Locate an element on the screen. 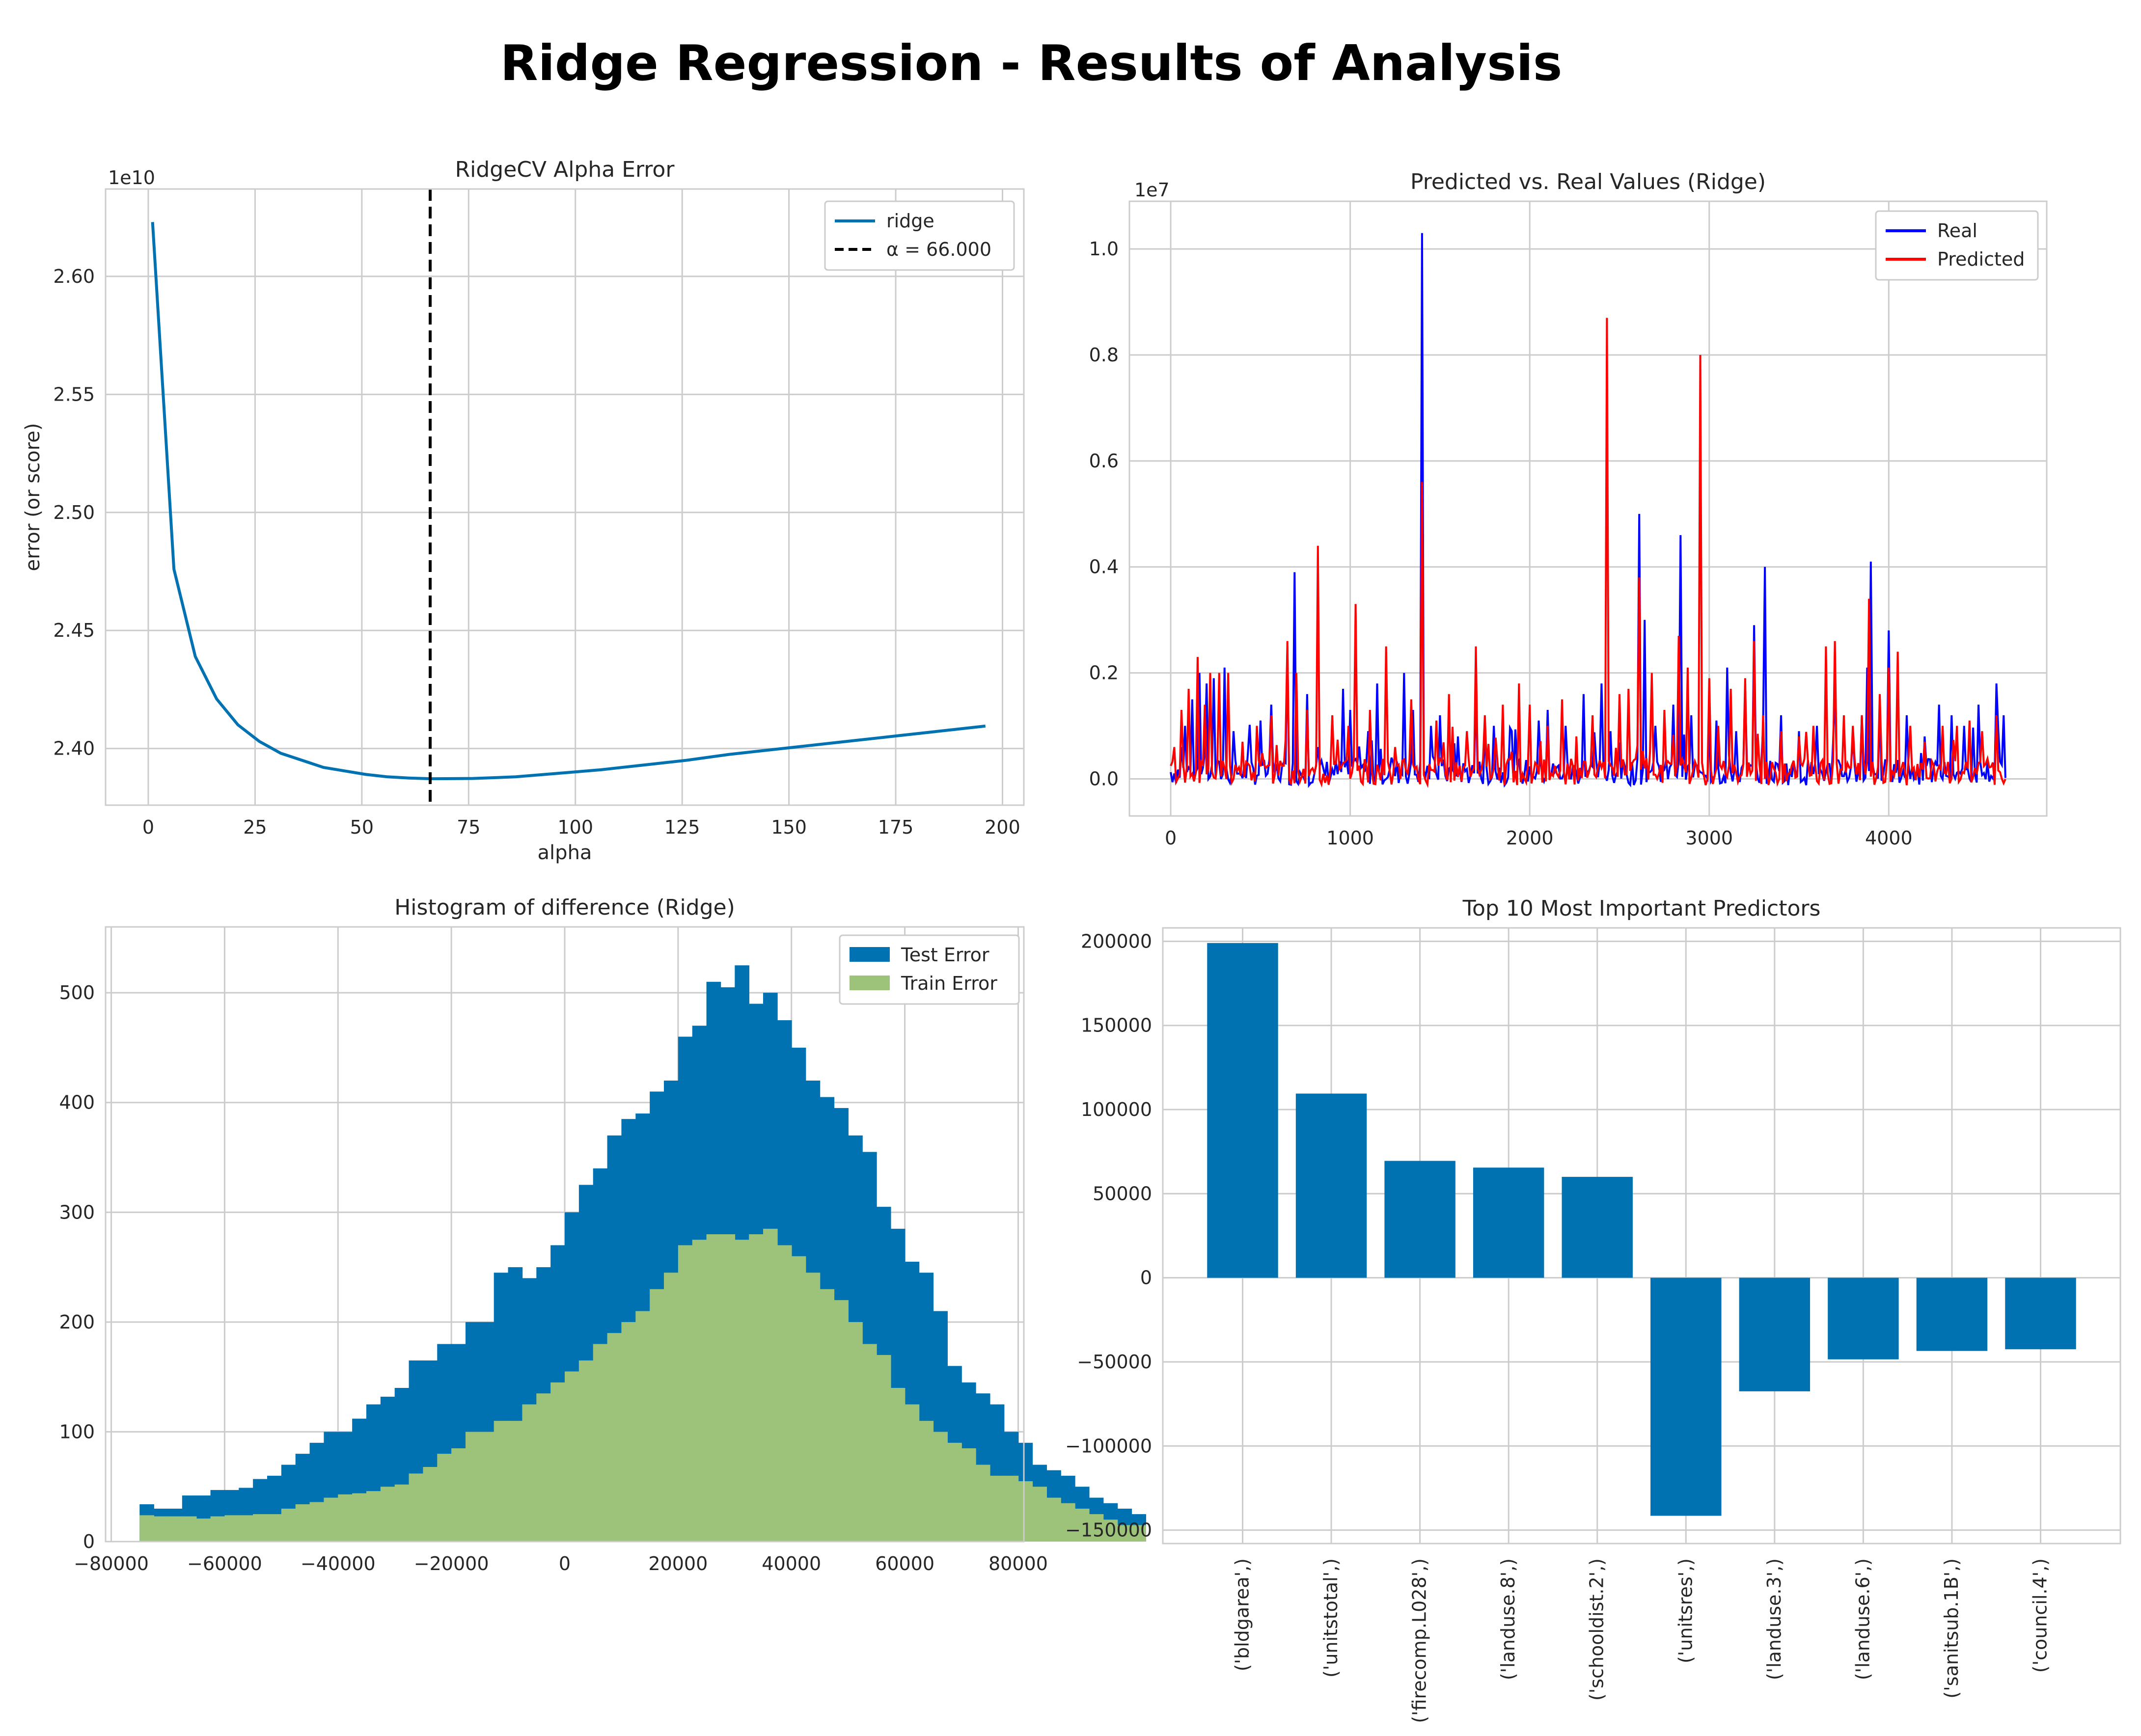  x-tick-label: −80000 is located at coordinates (111, 1563).